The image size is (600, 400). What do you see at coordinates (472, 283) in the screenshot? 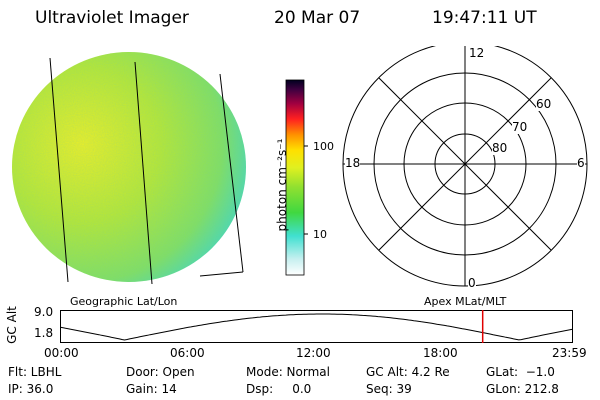
I see `mlt-label-0: 0` at bounding box center [472, 283].